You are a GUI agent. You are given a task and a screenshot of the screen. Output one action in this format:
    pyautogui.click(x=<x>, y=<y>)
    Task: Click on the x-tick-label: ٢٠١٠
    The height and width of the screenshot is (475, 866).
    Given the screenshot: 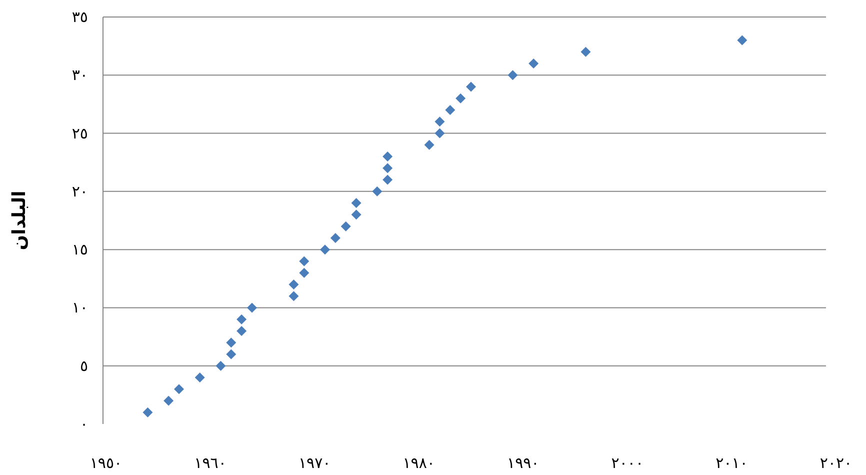 What is the action you would take?
    pyautogui.click(x=732, y=463)
    